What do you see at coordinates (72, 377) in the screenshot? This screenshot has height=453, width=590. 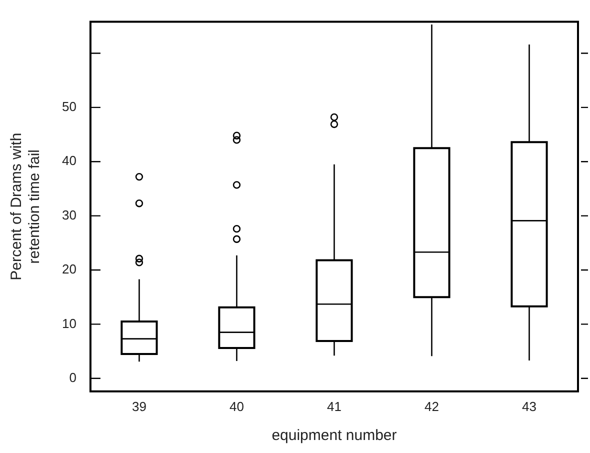 I see `y-tick-label: 0` at bounding box center [72, 377].